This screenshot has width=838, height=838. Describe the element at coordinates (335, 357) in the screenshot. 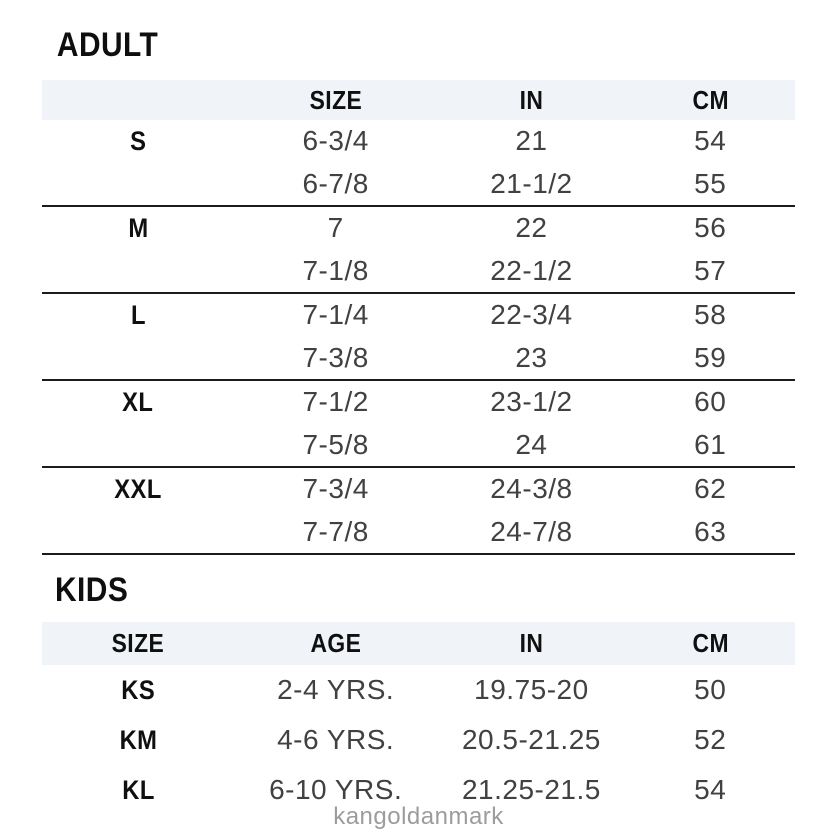

I see `hat-size-value: 7-3/8` at that location.